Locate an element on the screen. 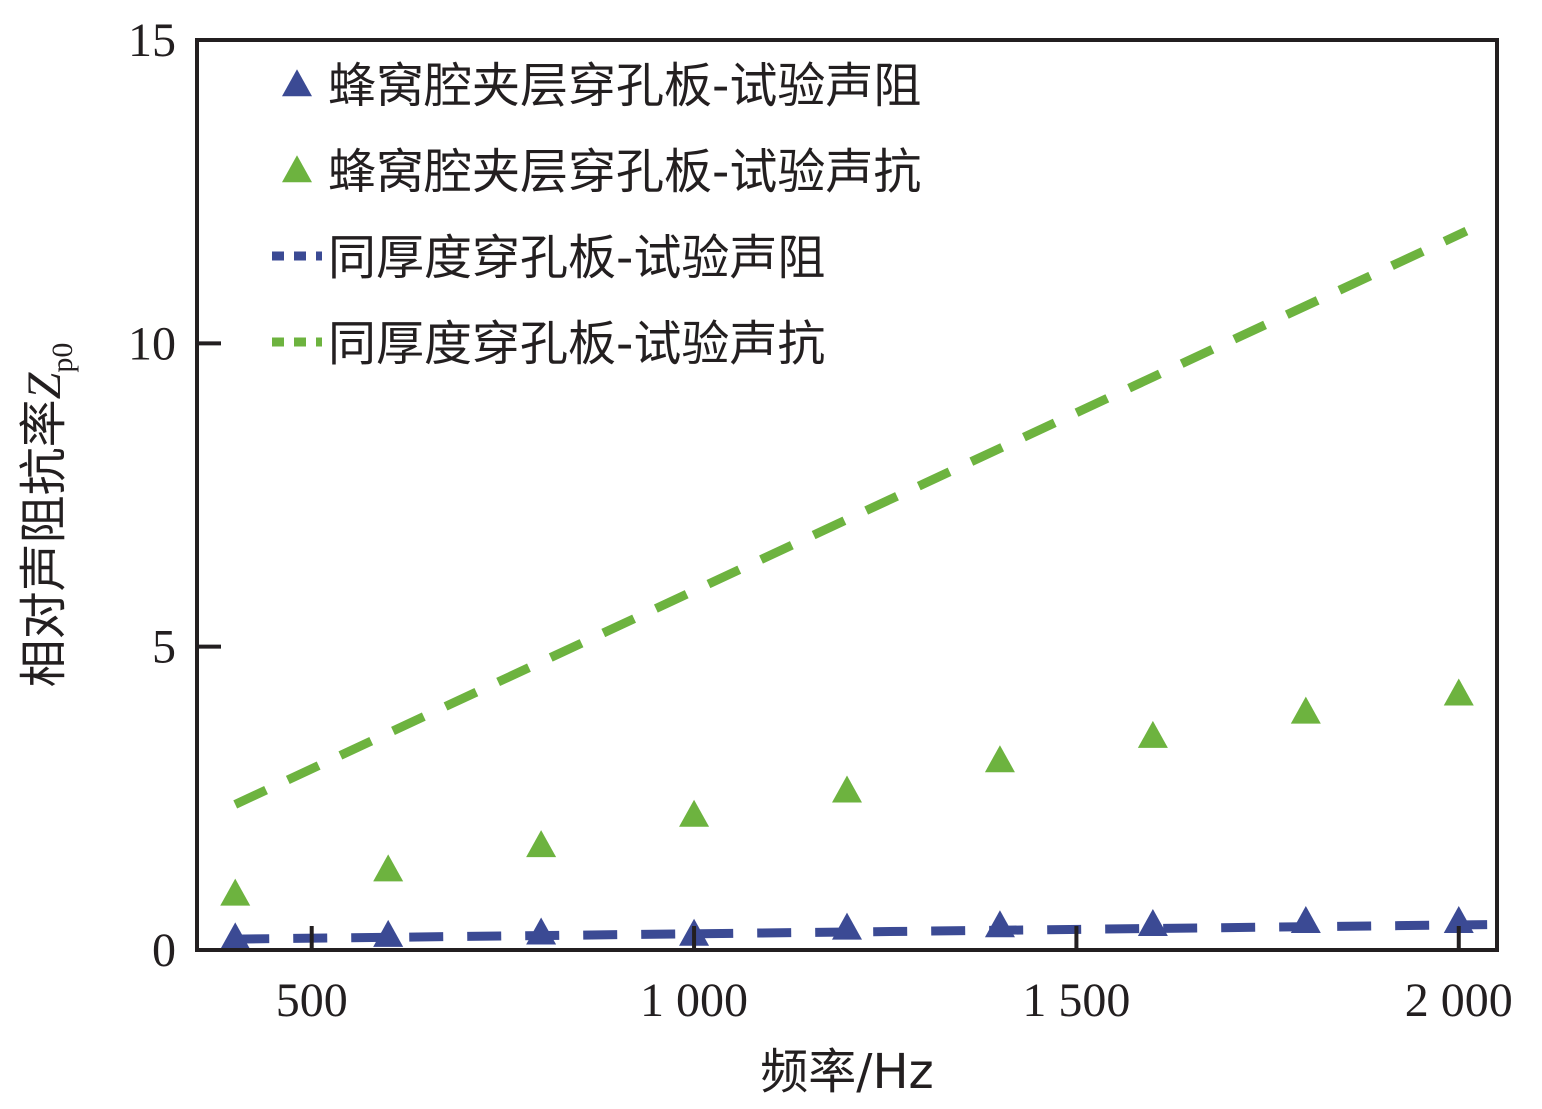 The image size is (1542, 1109). legend-item: 同厚度穿孔板-试验声抗 is located at coordinates (548, 344).